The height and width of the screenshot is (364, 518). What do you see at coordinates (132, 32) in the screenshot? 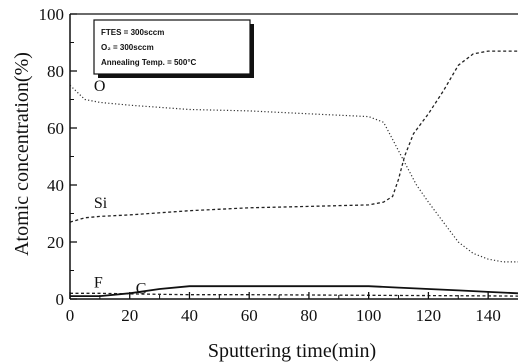
I see `legend-line-ftes: FTES = 300sccm` at bounding box center [132, 32].